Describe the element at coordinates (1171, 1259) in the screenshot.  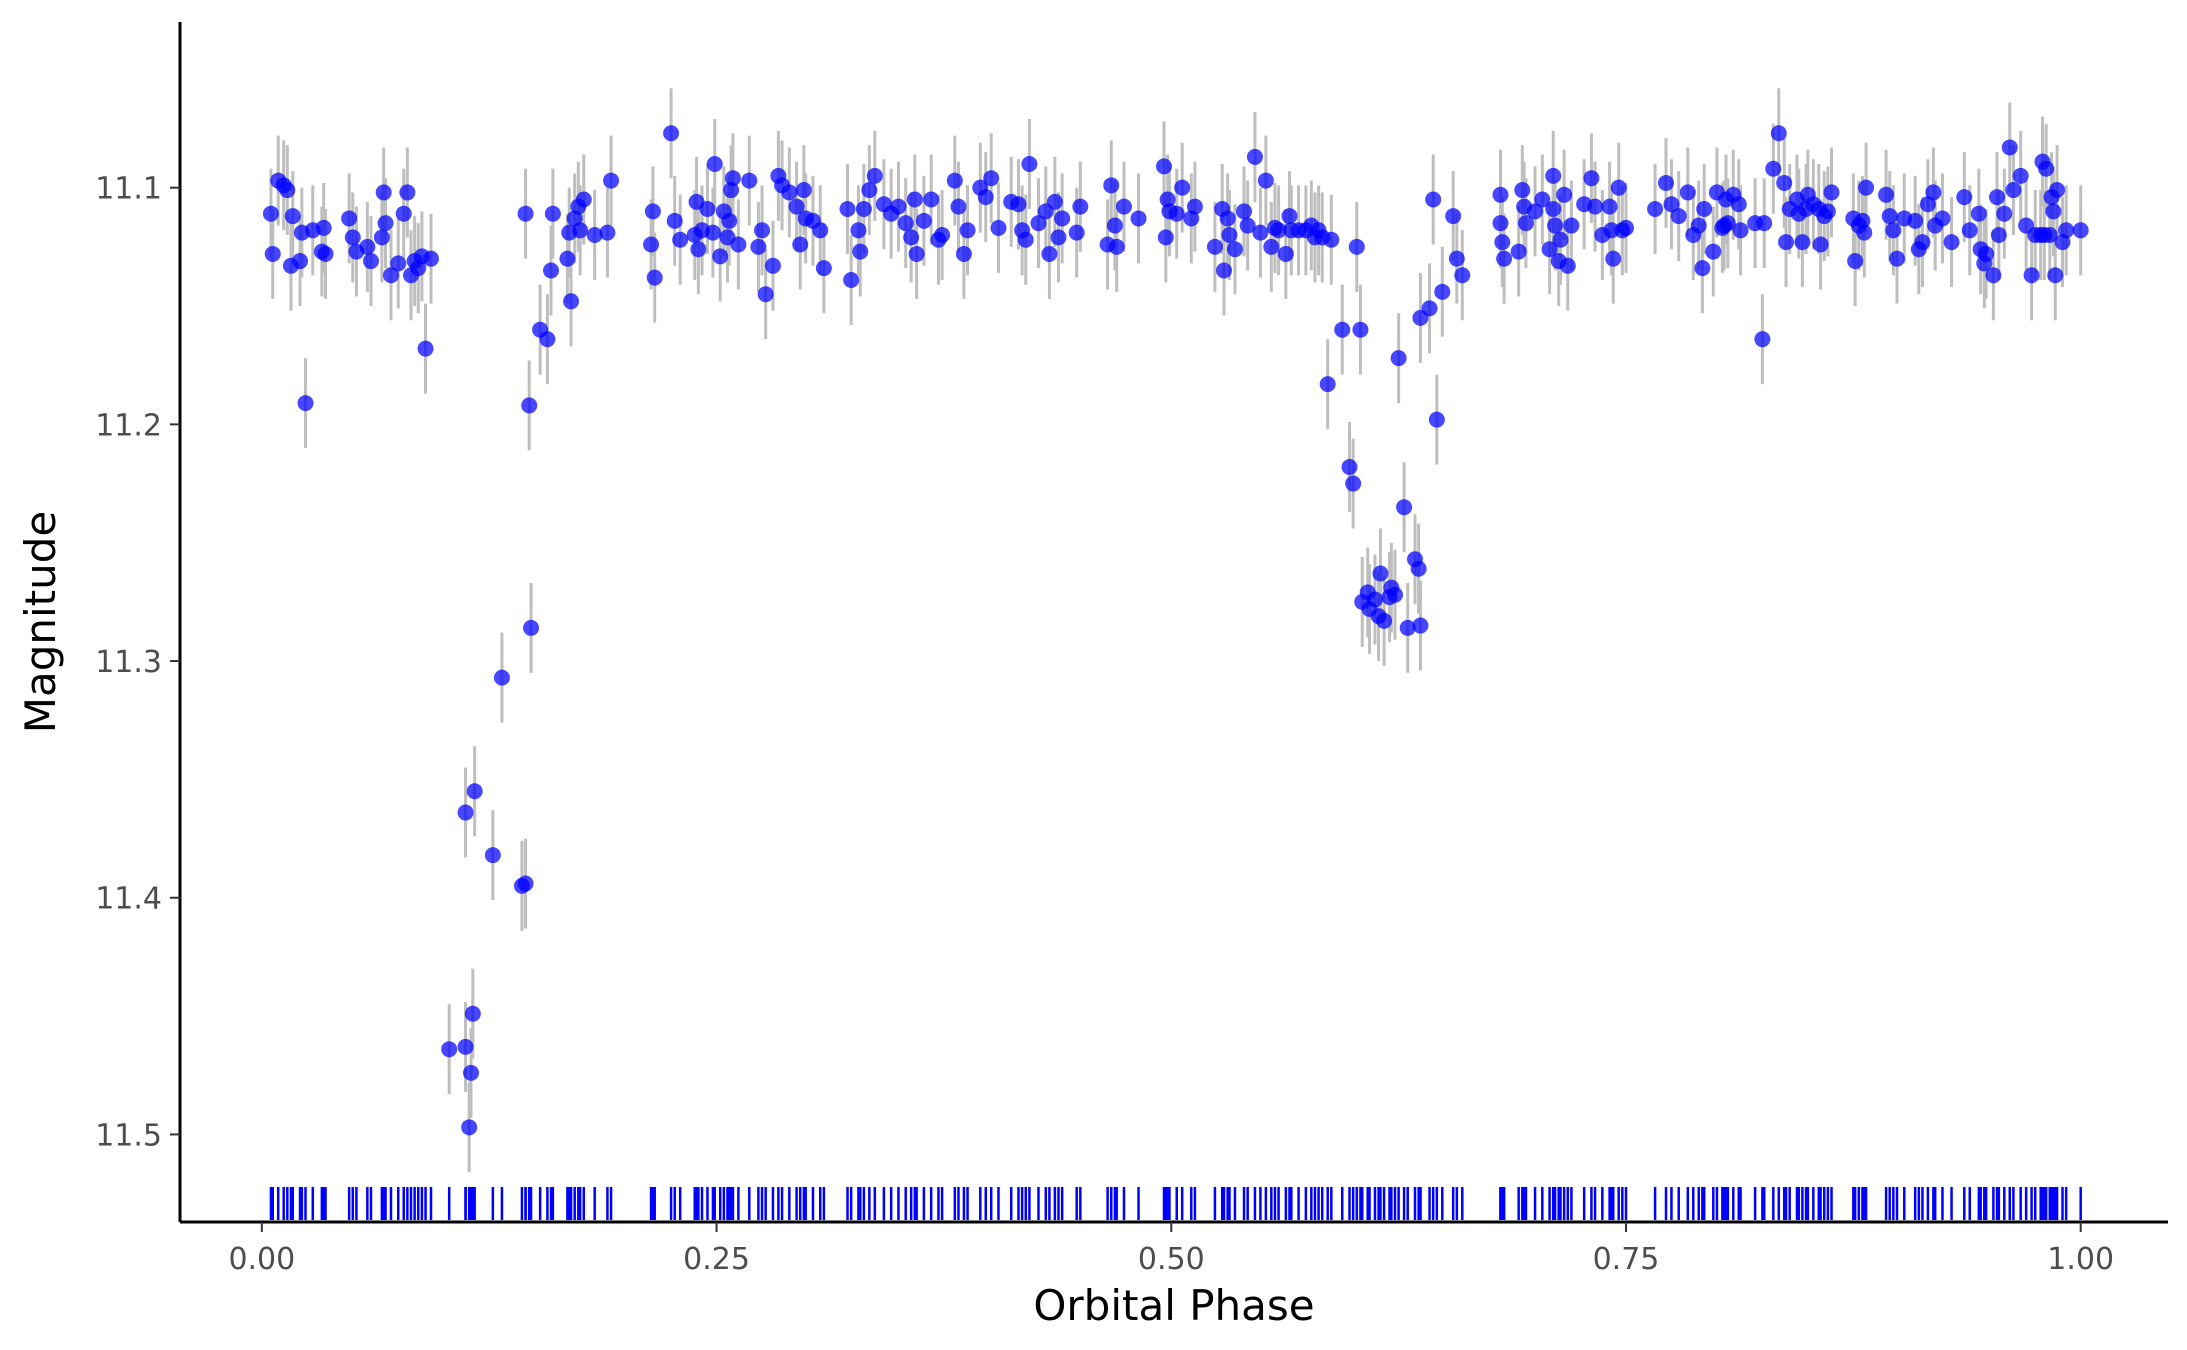
I see `x-tick-label: 0.50` at that location.